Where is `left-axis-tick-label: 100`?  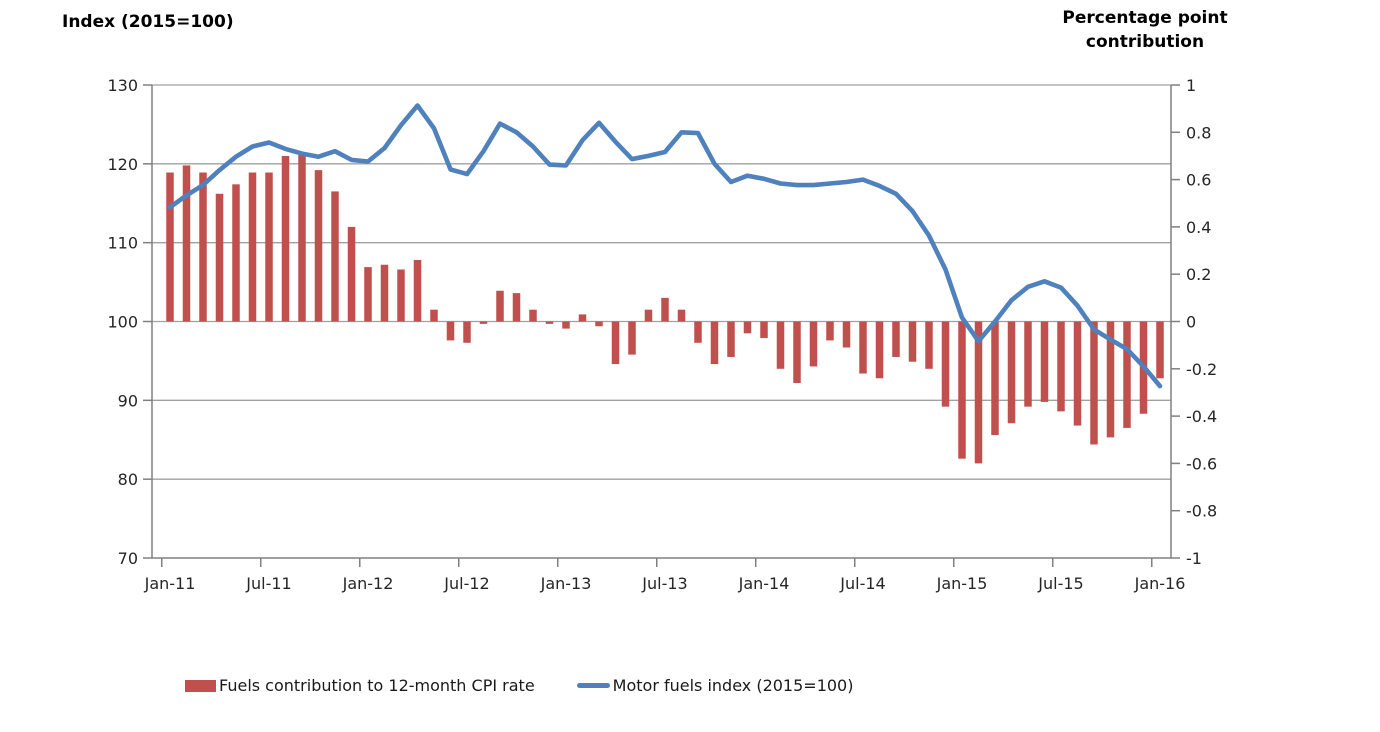
left-axis-tick-label: 100 is located at coordinates (122, 322).